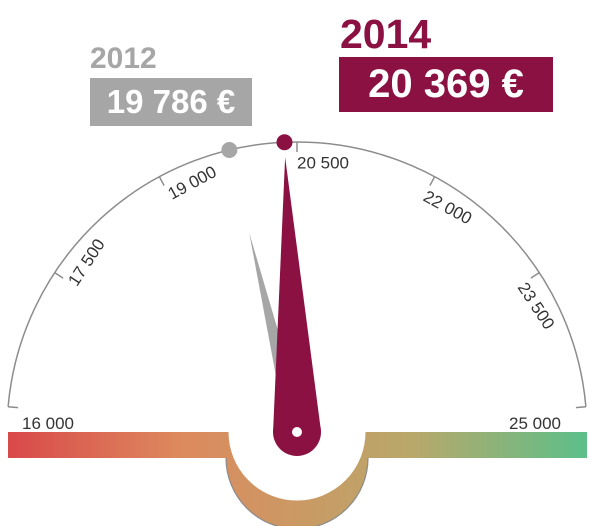  I want to click on tick-label: 22 000, so click(447, 207).